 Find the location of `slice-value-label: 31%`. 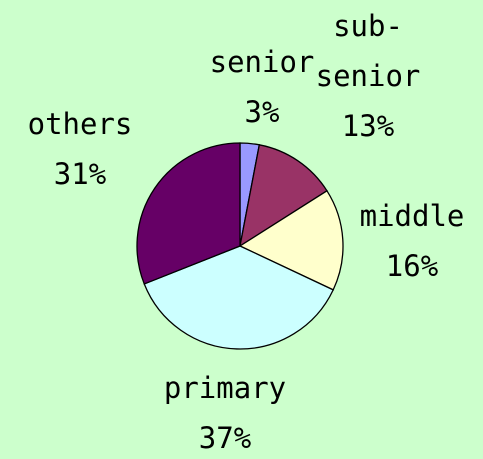

slice-value-label: 31% is located at coordinates (80, 174).